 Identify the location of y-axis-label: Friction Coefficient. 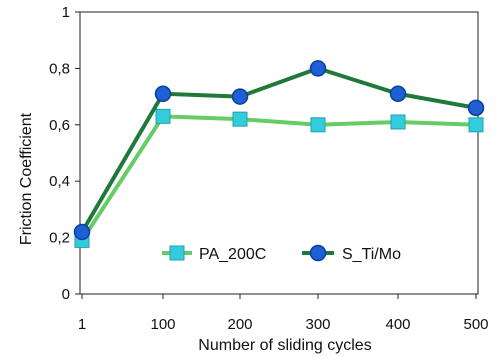
(26, 178).